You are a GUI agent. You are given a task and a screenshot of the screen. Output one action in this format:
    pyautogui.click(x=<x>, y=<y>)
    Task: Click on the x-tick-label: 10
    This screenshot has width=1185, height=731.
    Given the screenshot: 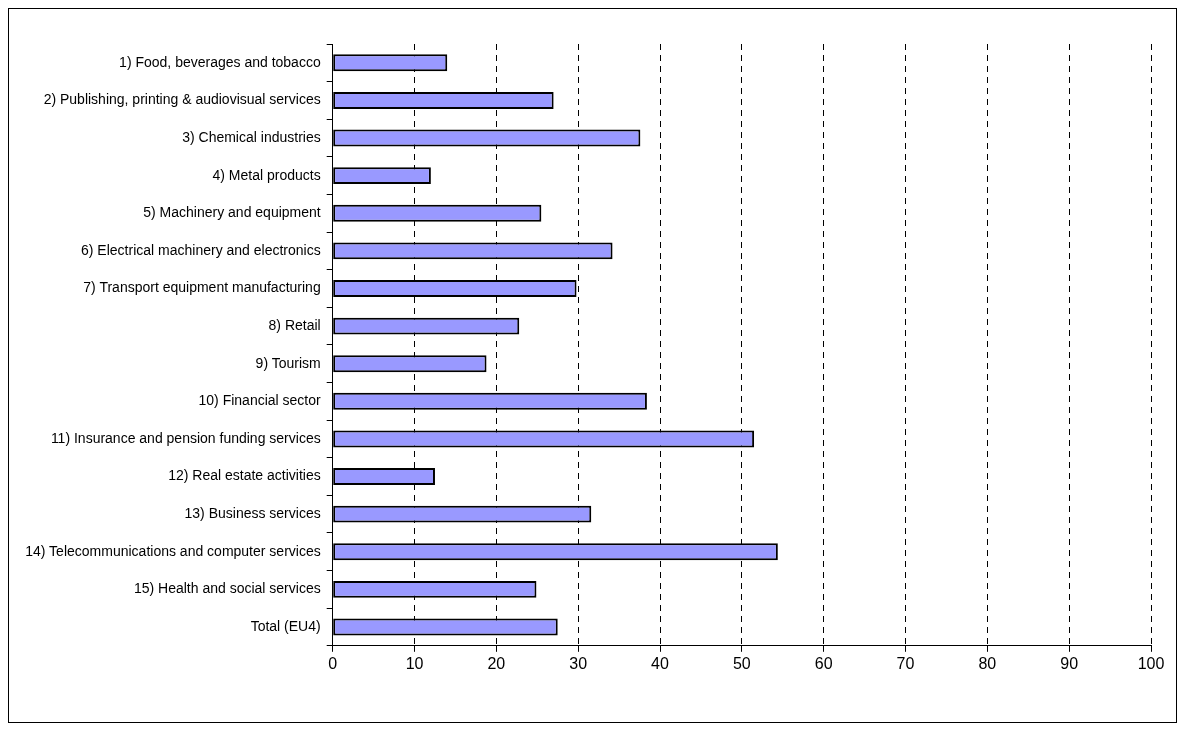 What is the action you would take?
    pyautogui.click(x=414, y=663)
    